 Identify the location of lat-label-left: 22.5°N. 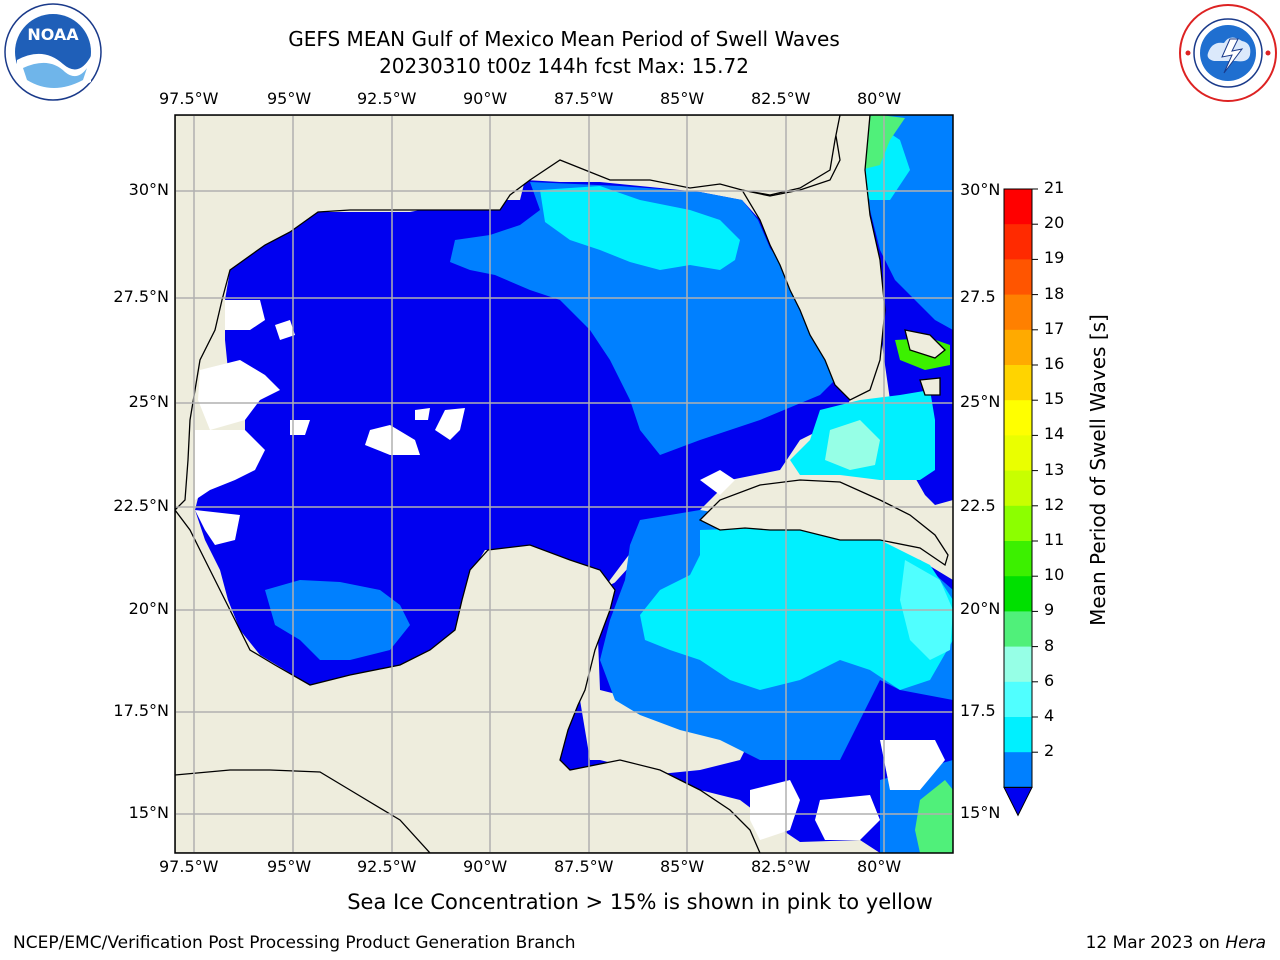
(141, 505).